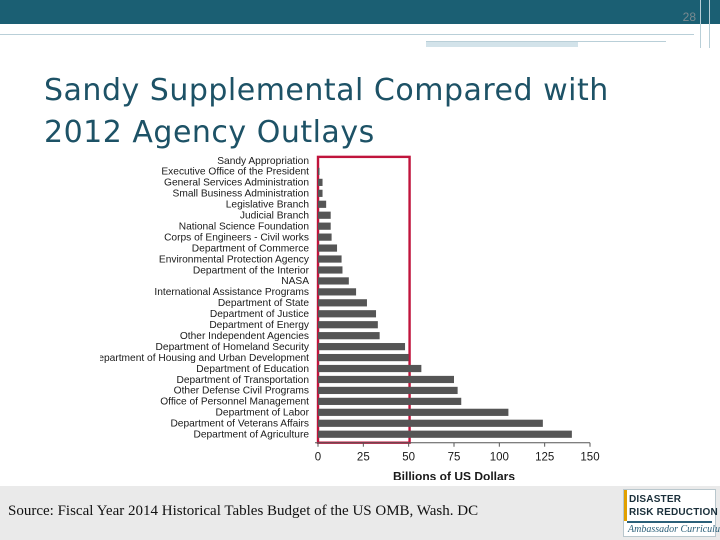 Image resolution: width=720 pixels, height=540 pixels. Describe the element at coordinates (251, 435) in the screenshot. I see `category-label: Department of Agriculture` at that location.